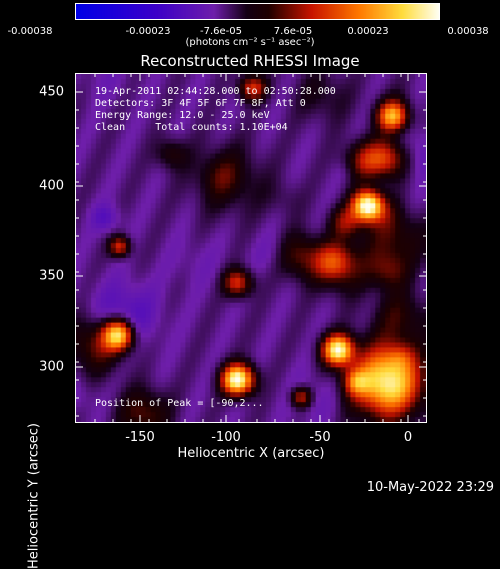  I want to click on colorbar-tick: -0.00023, so click(148, 31).